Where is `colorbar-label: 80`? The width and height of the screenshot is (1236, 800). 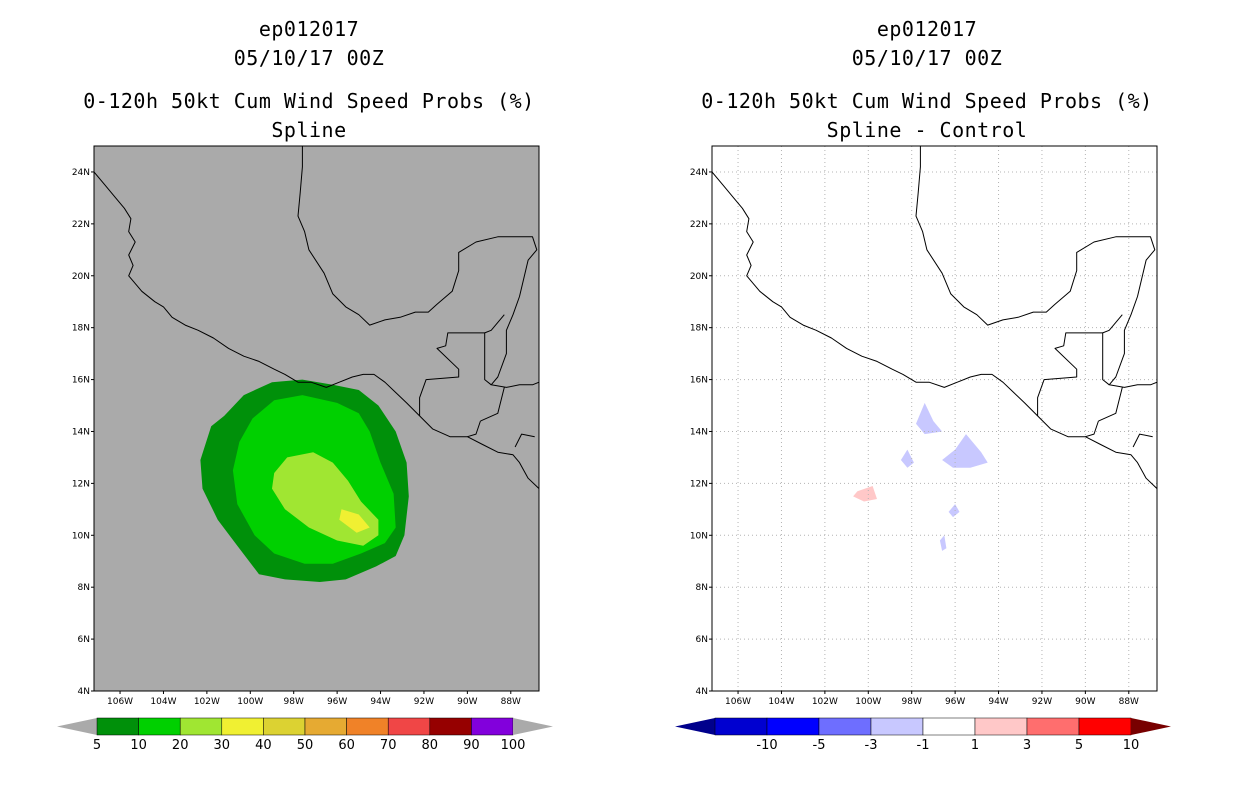 colorbar-label: 80 is located at coordinates (430, 745).